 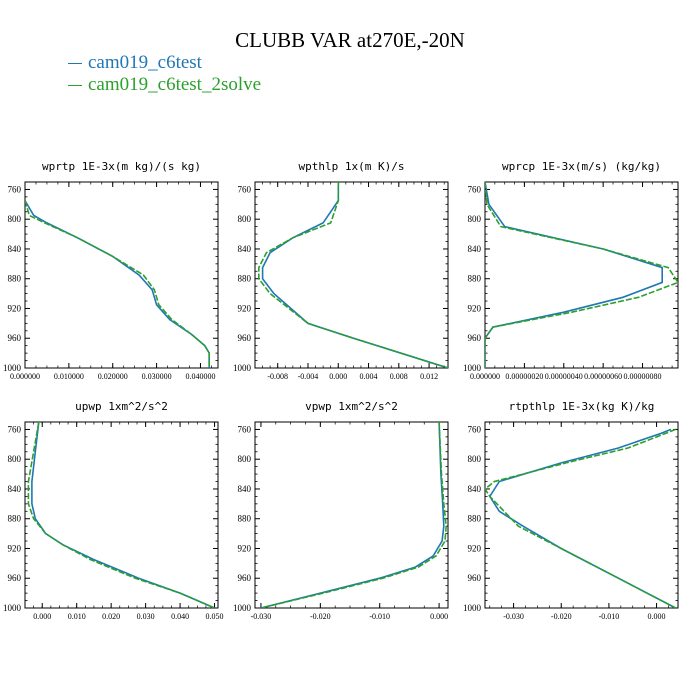 What do you see at coordinates (429, 376) in the screenshot?
I see `x-tick-label: 0.012` at bounding box center [429, 376].